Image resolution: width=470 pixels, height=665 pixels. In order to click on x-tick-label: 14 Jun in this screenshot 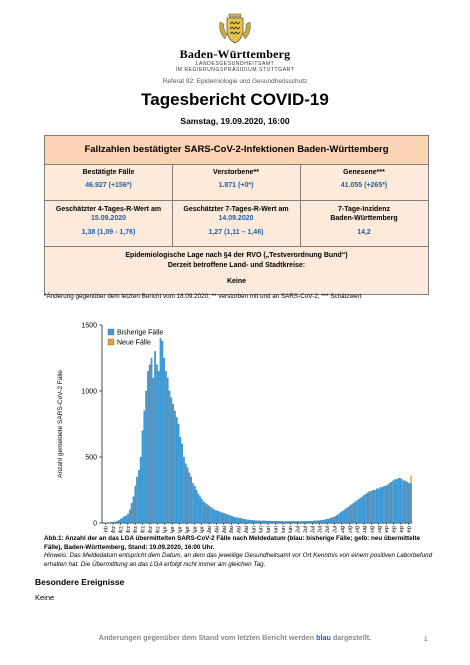, I will do `click(269, 529)`.